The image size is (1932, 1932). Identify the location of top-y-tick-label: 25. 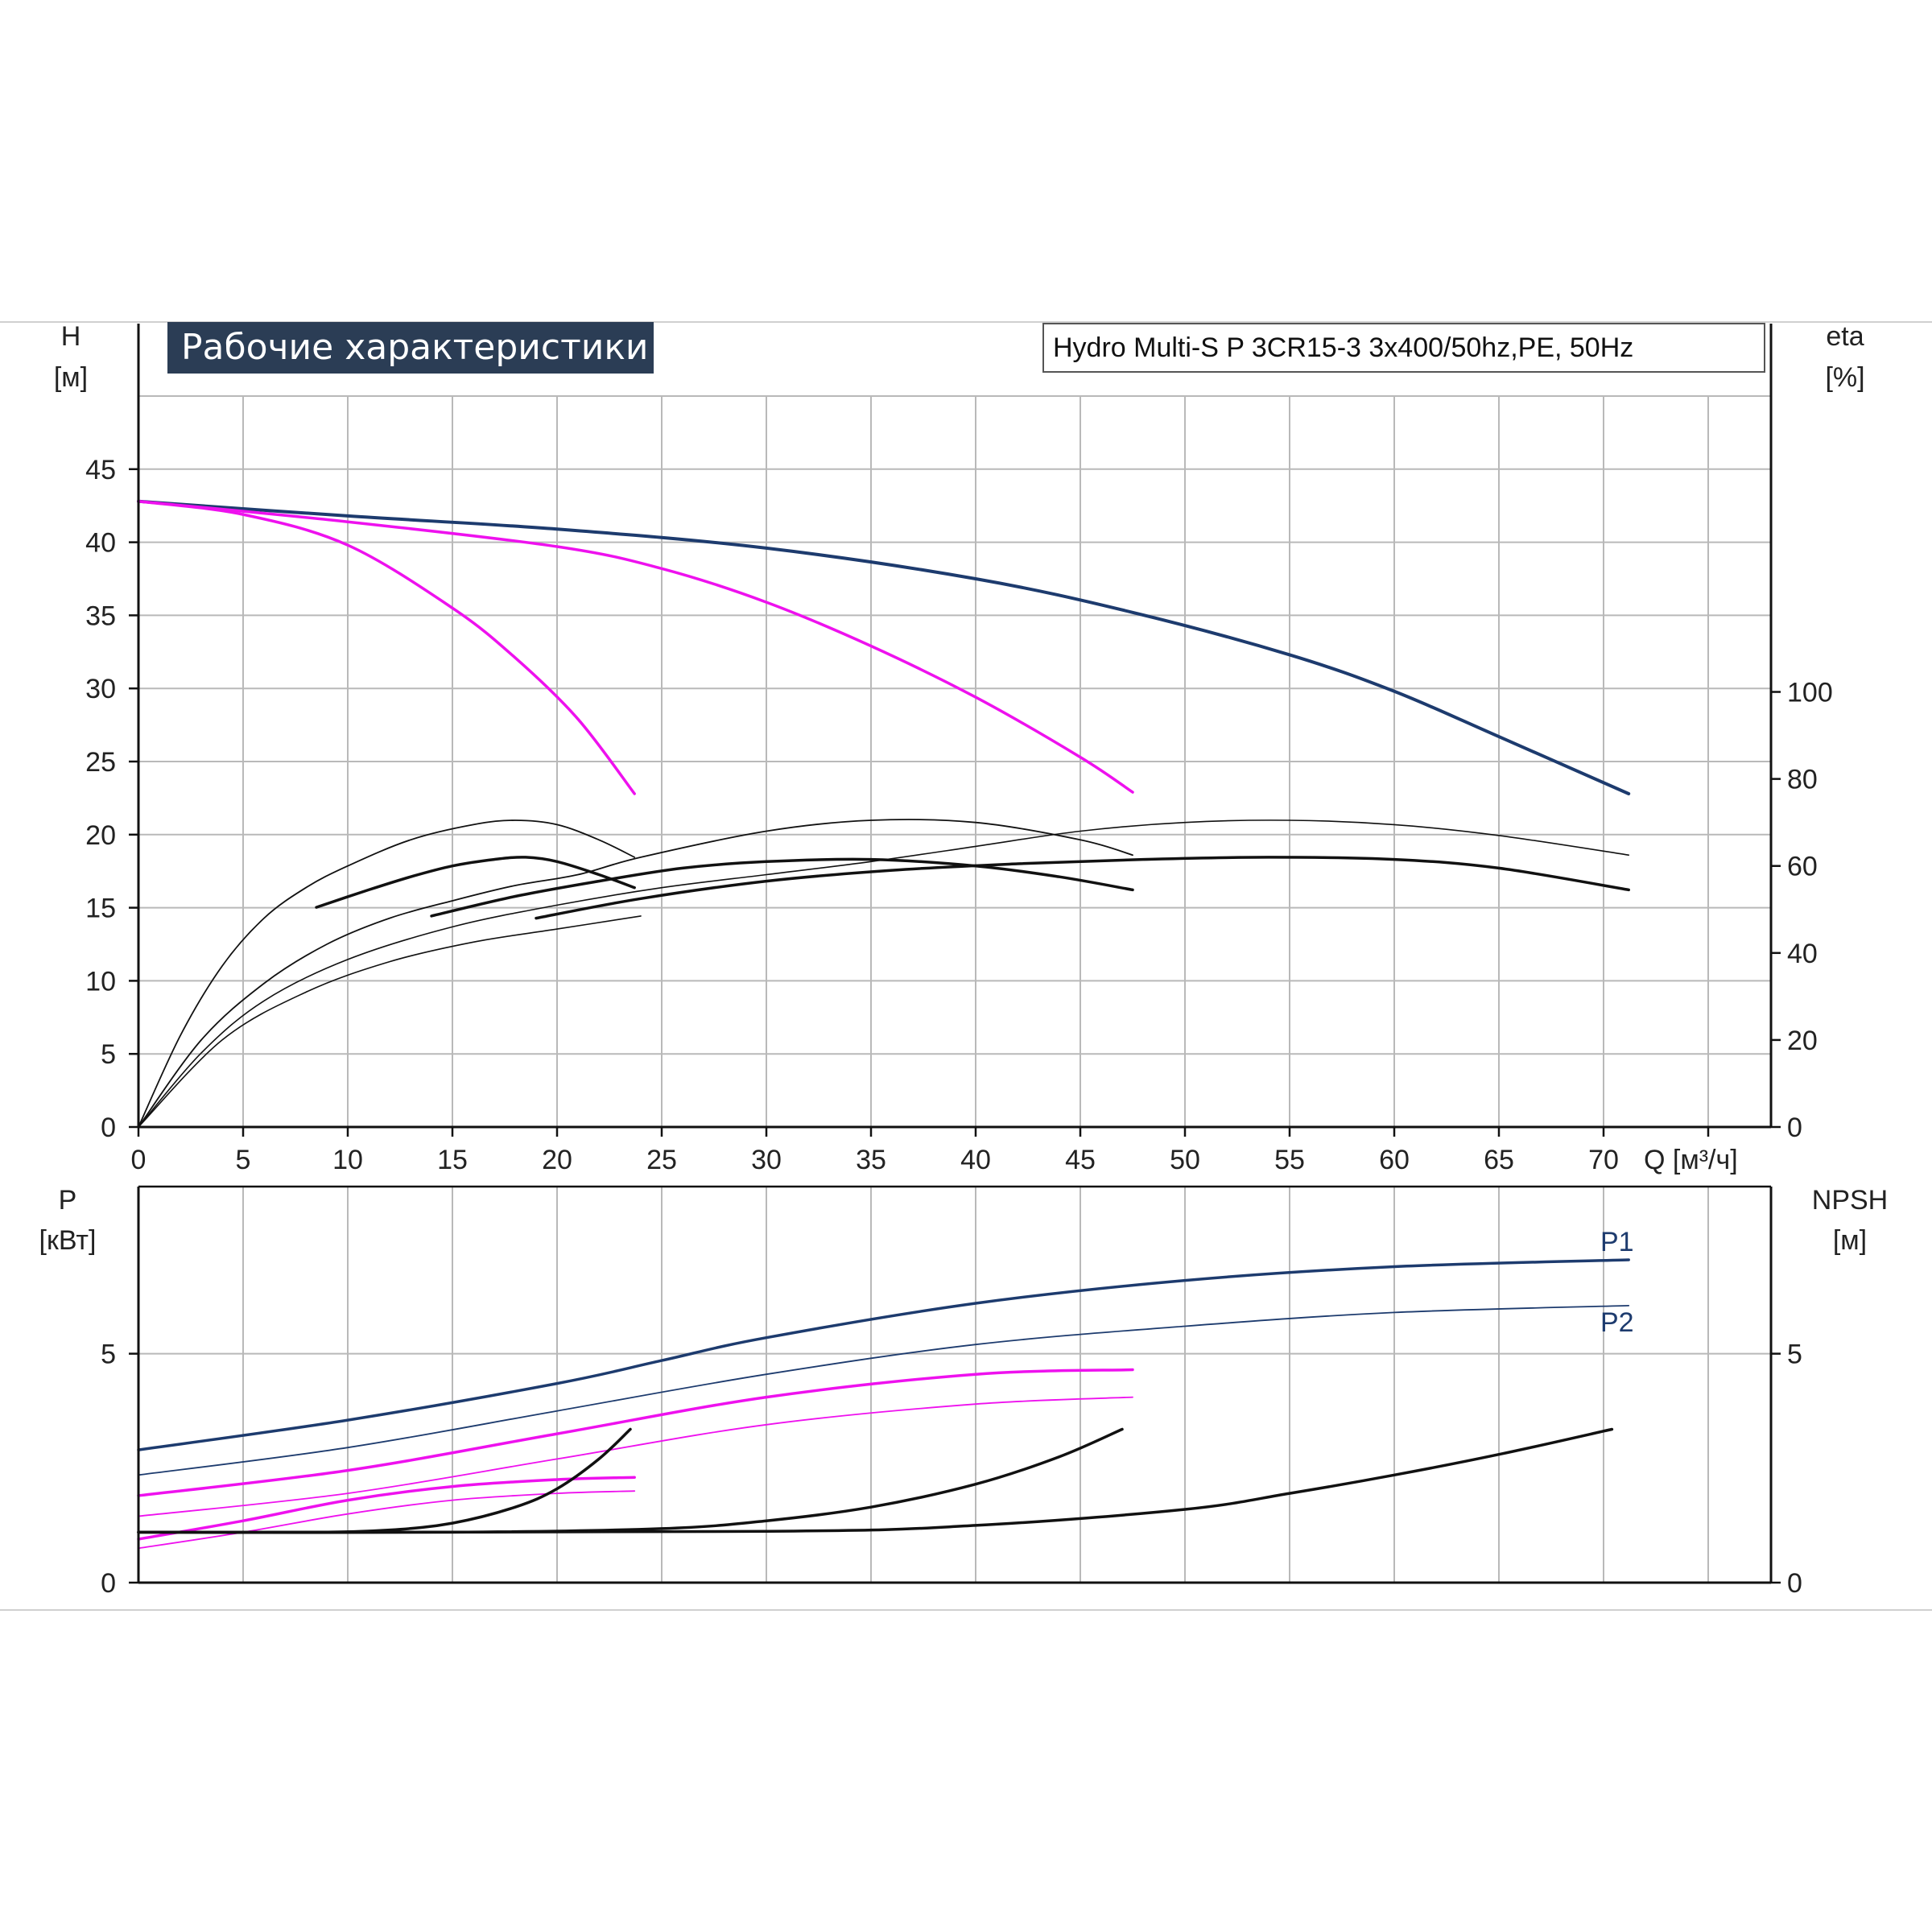
(100, 762).